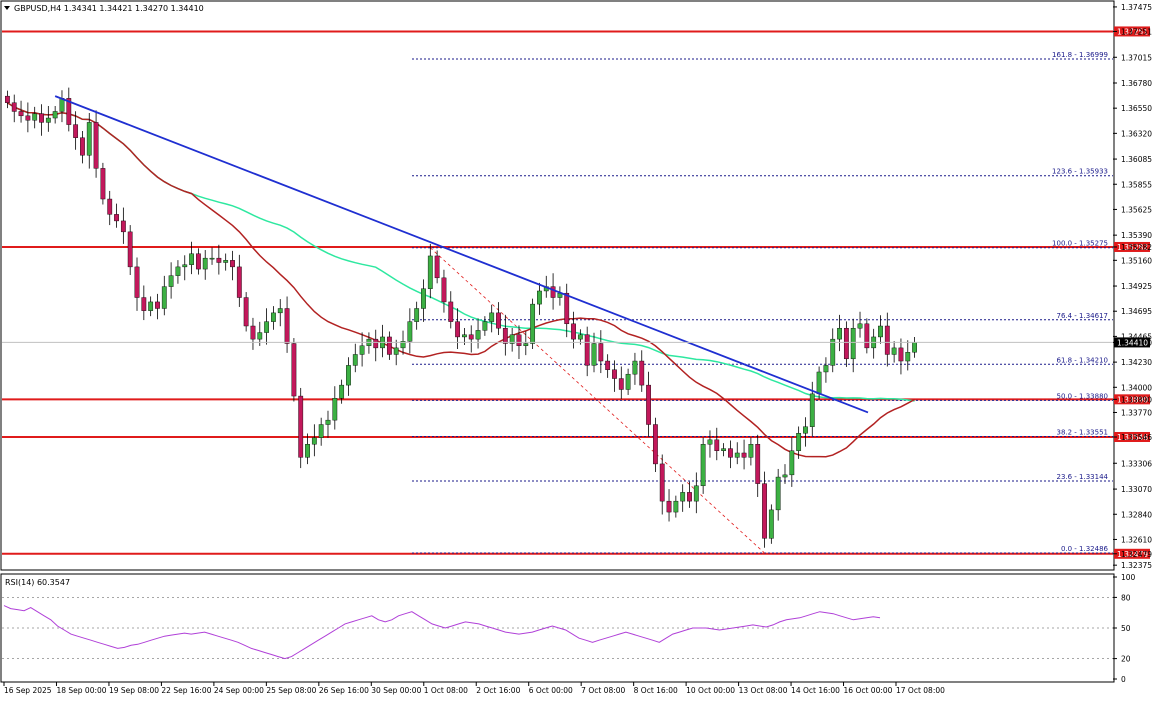 Image resolution: width=1152 pixels, height=702 pixels. Describe the element at coordinates (442, 632) in the screenshot. I see `rsi-line` at that location.